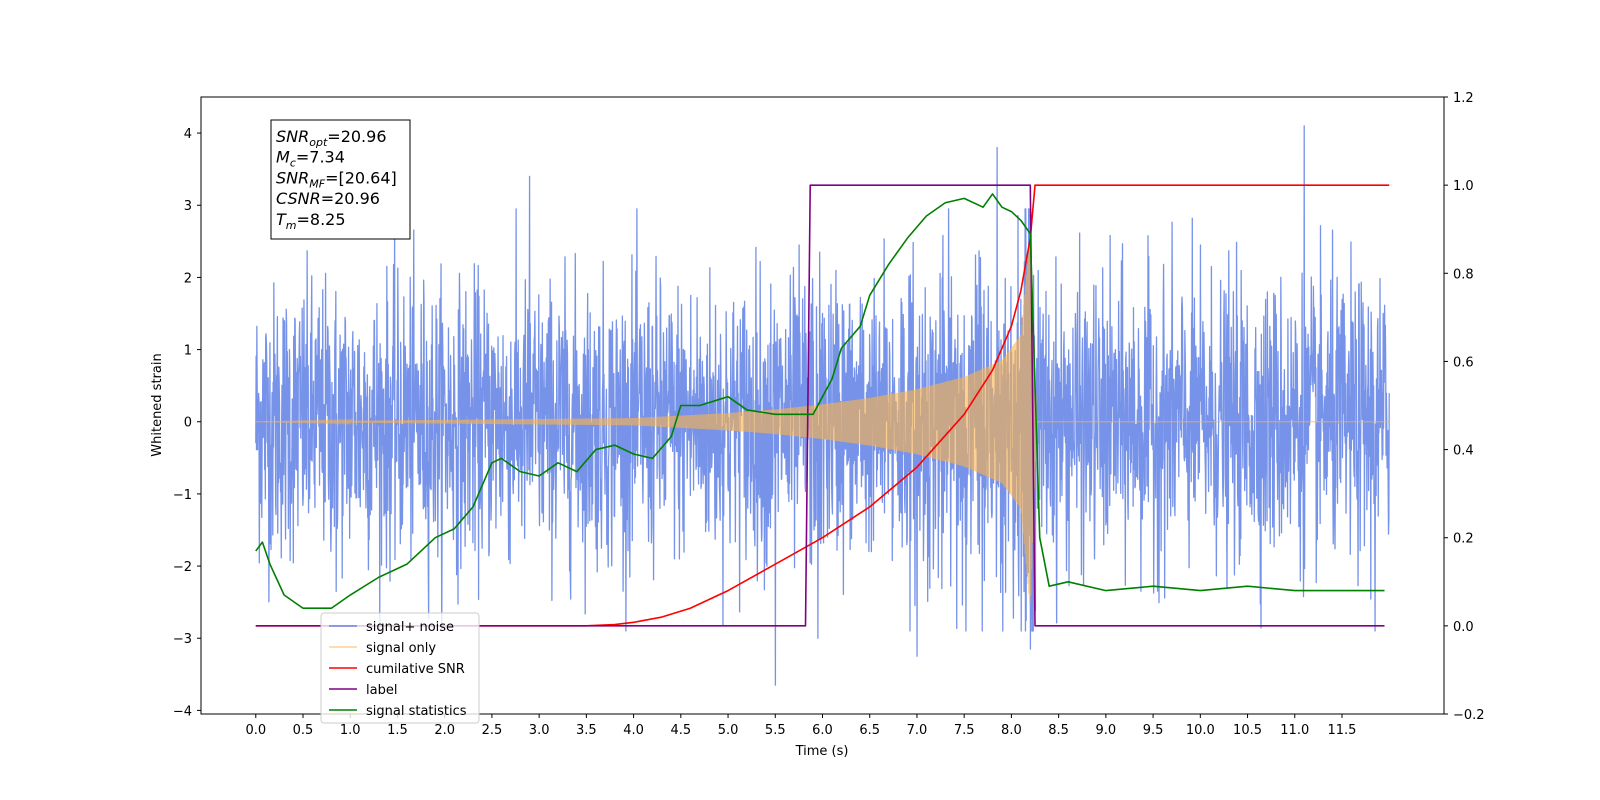 Image resolution: width=1600 pixels, height=800 pixels. I want to click on x-tick-label: 4.5, so click(680, 730).